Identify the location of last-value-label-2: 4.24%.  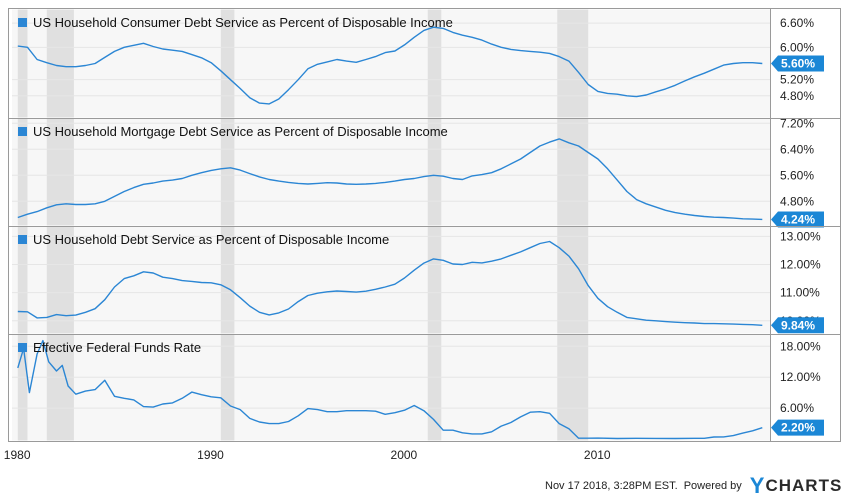
(798, 219).